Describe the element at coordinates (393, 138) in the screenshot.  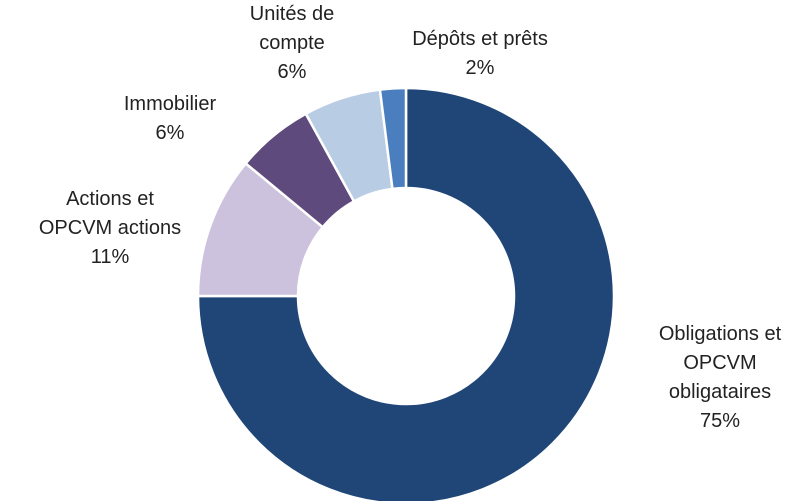
I see `donut-slice` at that location.